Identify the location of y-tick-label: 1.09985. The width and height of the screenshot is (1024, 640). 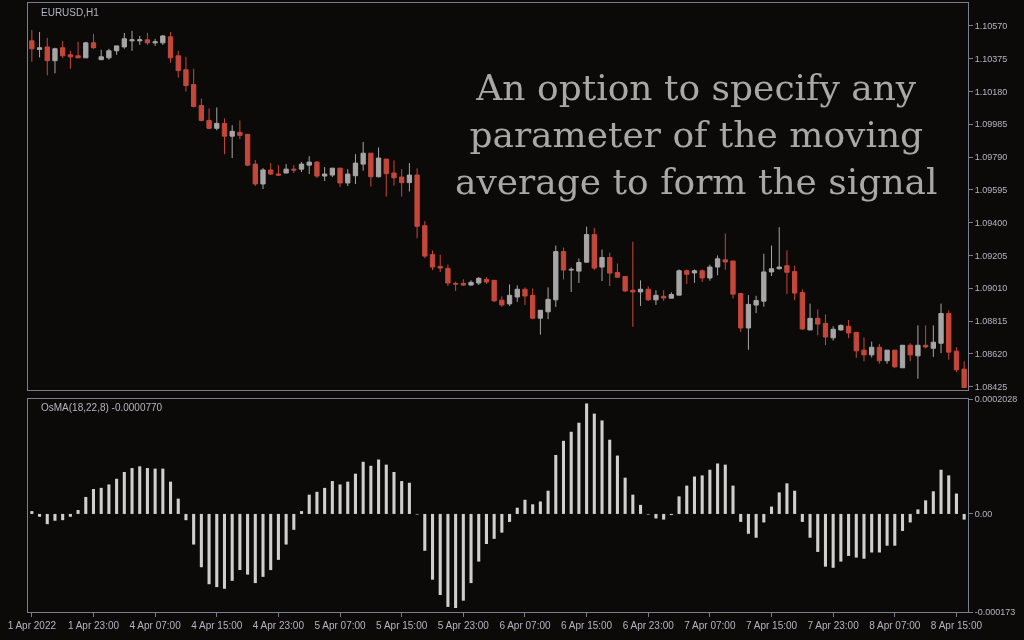
(991, 124).